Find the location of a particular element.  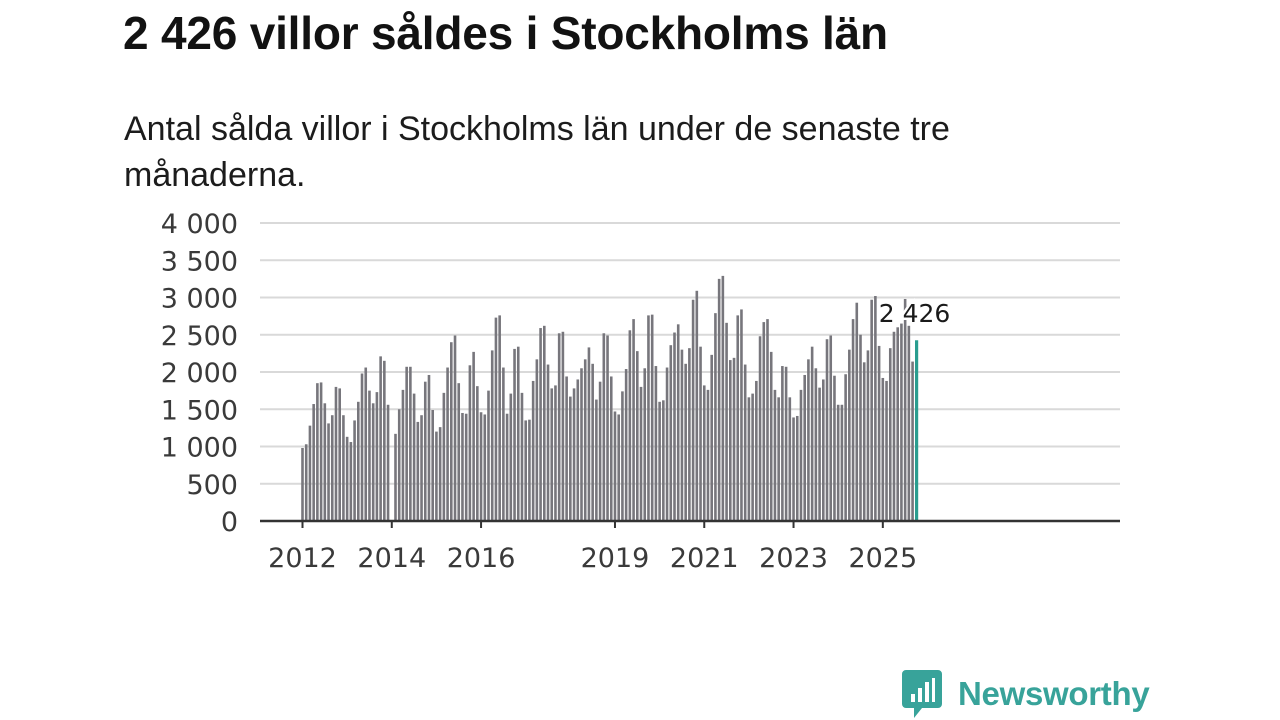

y-tick-label: 3 500 is located at coordinates (199, 261).